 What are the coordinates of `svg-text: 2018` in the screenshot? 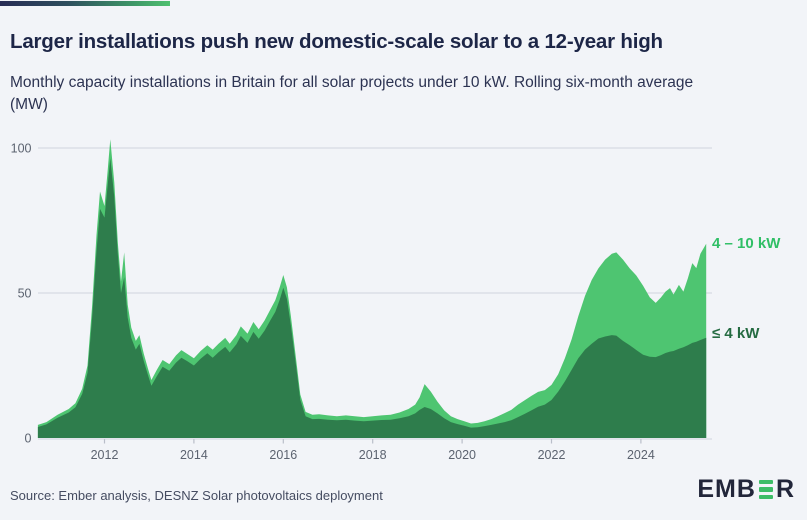 It's located at (373, 455).